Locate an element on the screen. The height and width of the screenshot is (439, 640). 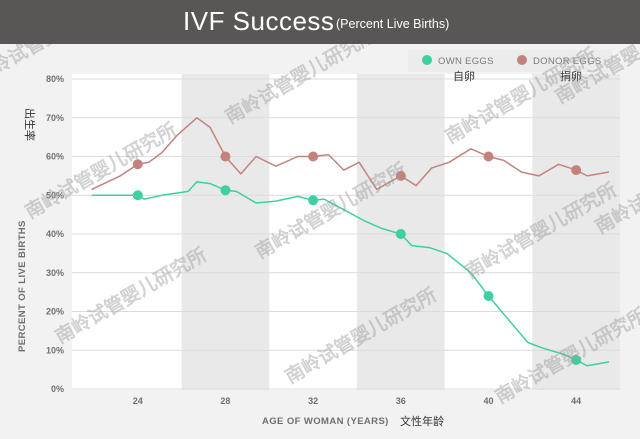
chart-subtitle: (Percent Live Births) is located at coordinates (393, 24).